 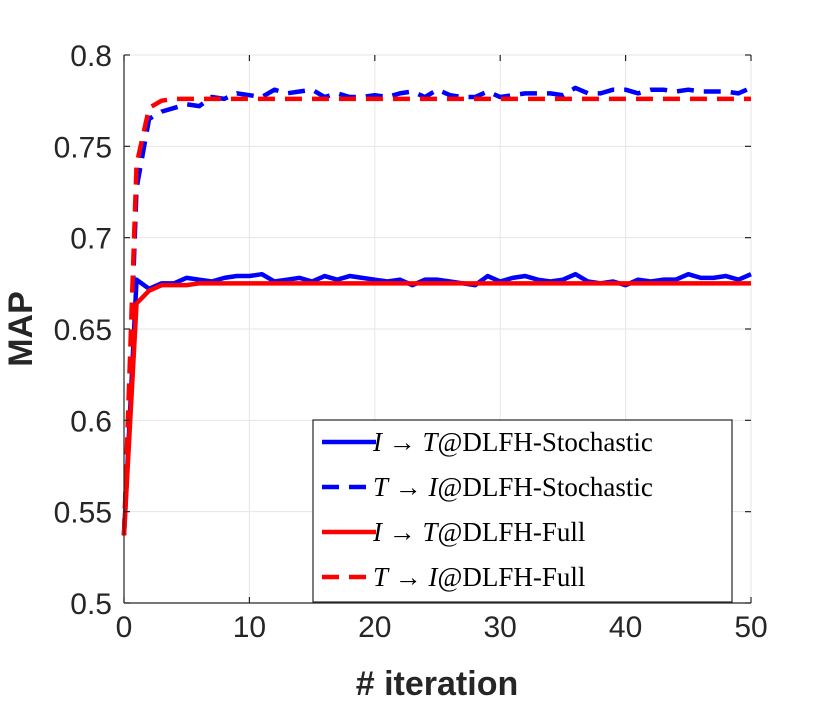 I want to click on y-tick-label: 0.55, so click(x=83, y=513).